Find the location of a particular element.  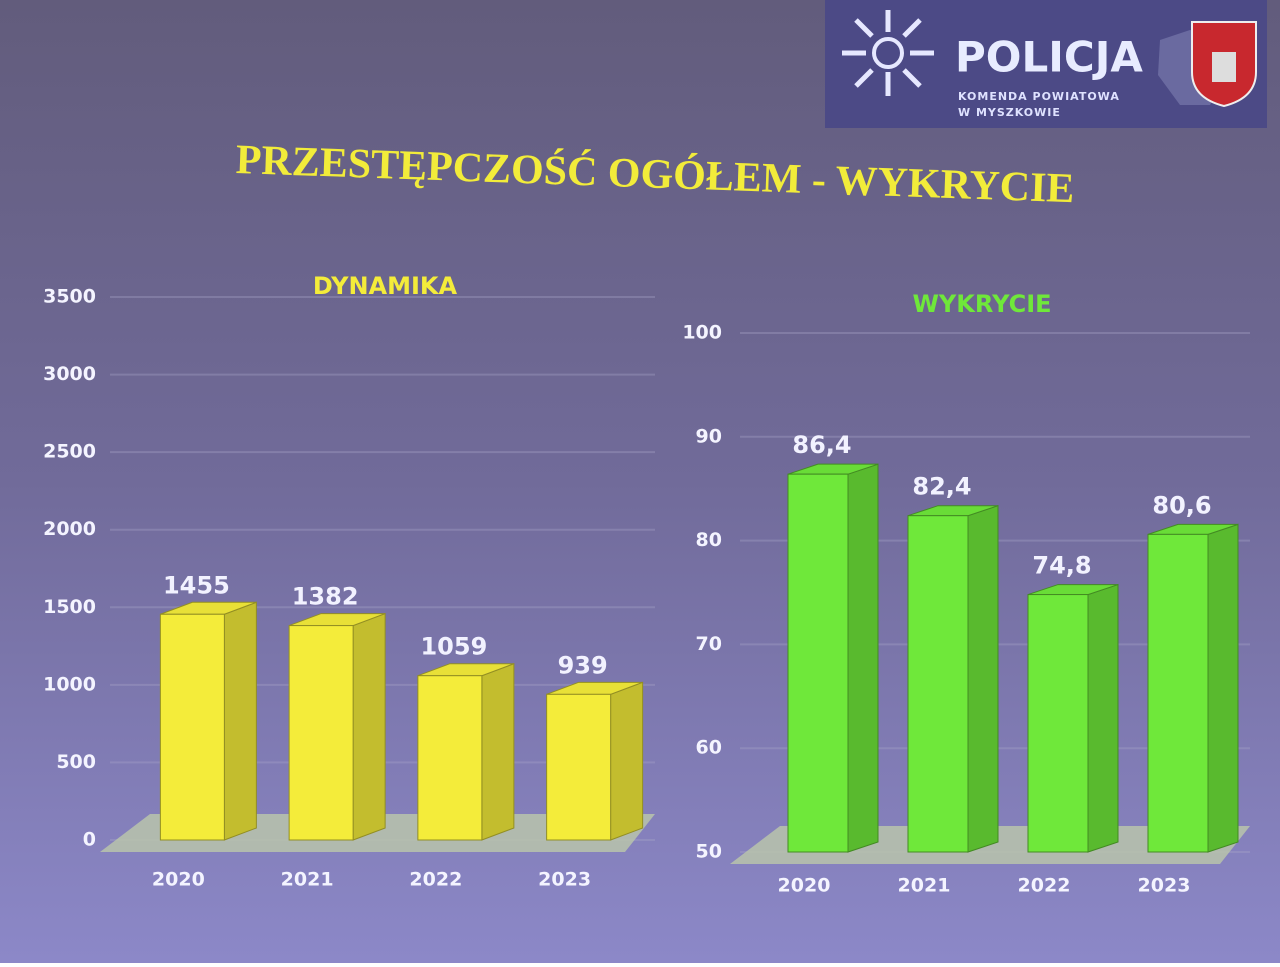

value-label: 74,8 is located at coordinates (1061, 566).